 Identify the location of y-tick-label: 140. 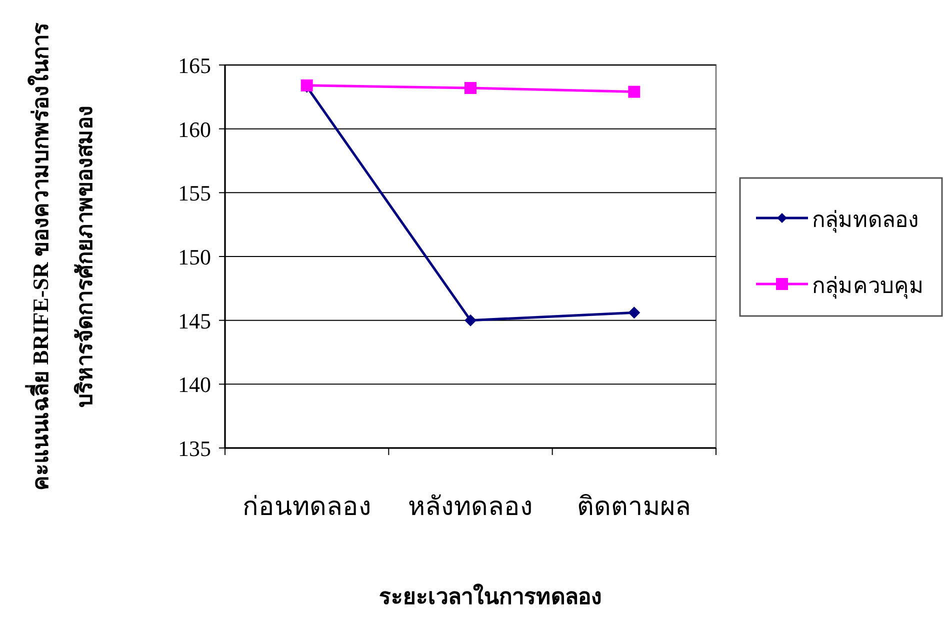
(194, 385).